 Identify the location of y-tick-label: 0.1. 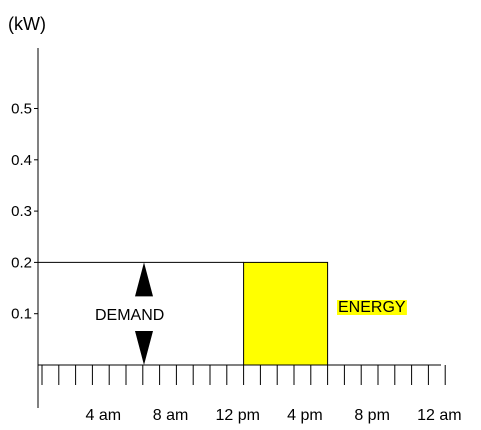
(21, 314).